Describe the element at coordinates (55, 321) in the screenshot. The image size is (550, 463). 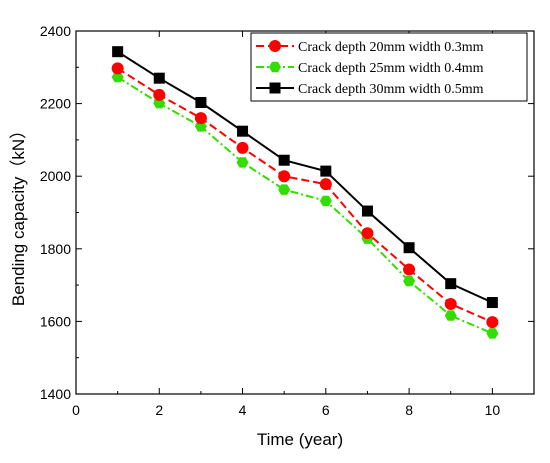
I see `y-tick-label: 1600` at that location.